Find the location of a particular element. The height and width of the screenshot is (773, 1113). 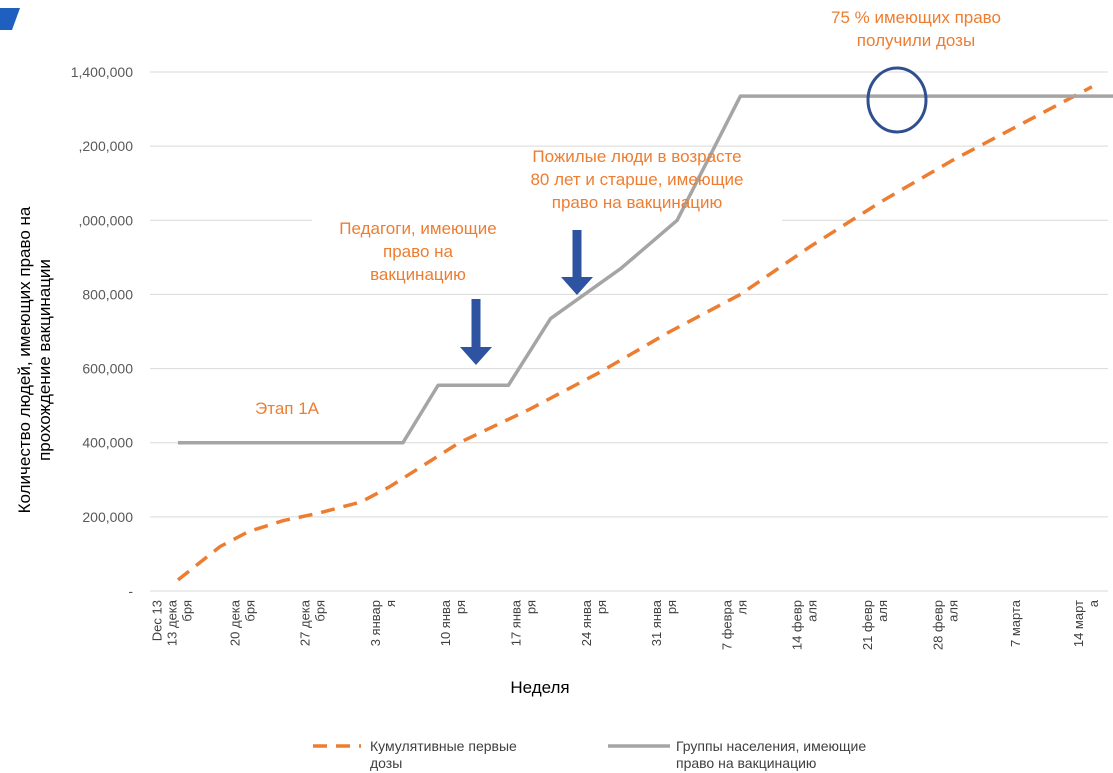

x-tick-text: 7 марта is located at coordinates (1015, 623).